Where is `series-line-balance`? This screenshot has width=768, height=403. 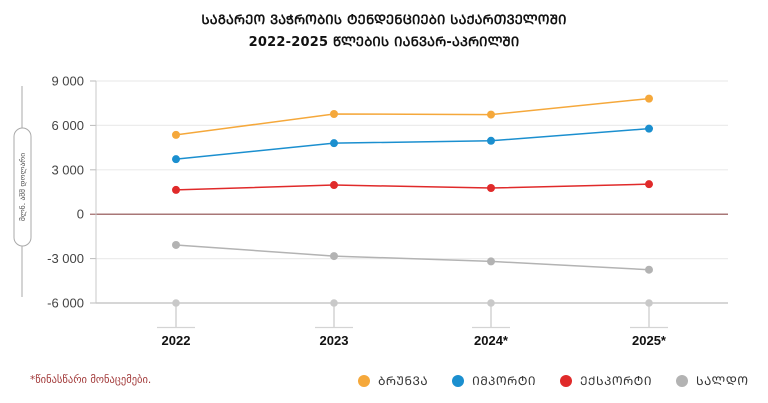
series-line-balance is located at coordinates (412, 257).